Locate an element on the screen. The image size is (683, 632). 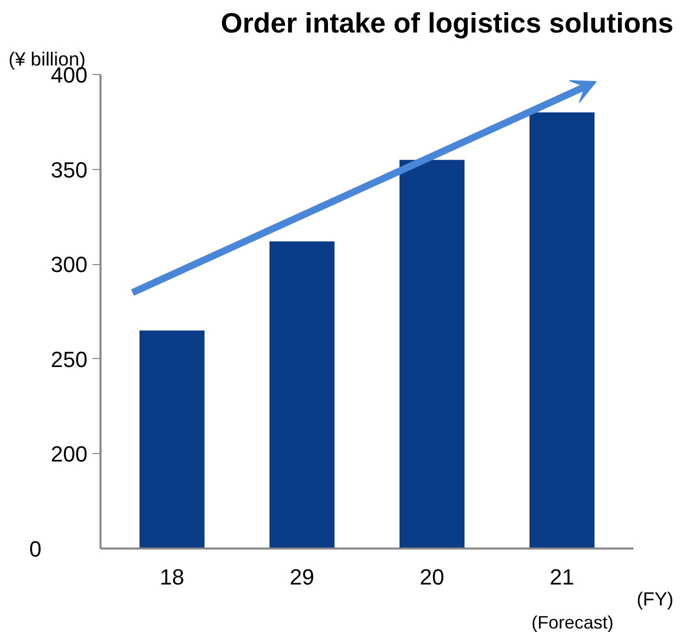
x-tick-label: 21 is located at coordinates (562, 577).